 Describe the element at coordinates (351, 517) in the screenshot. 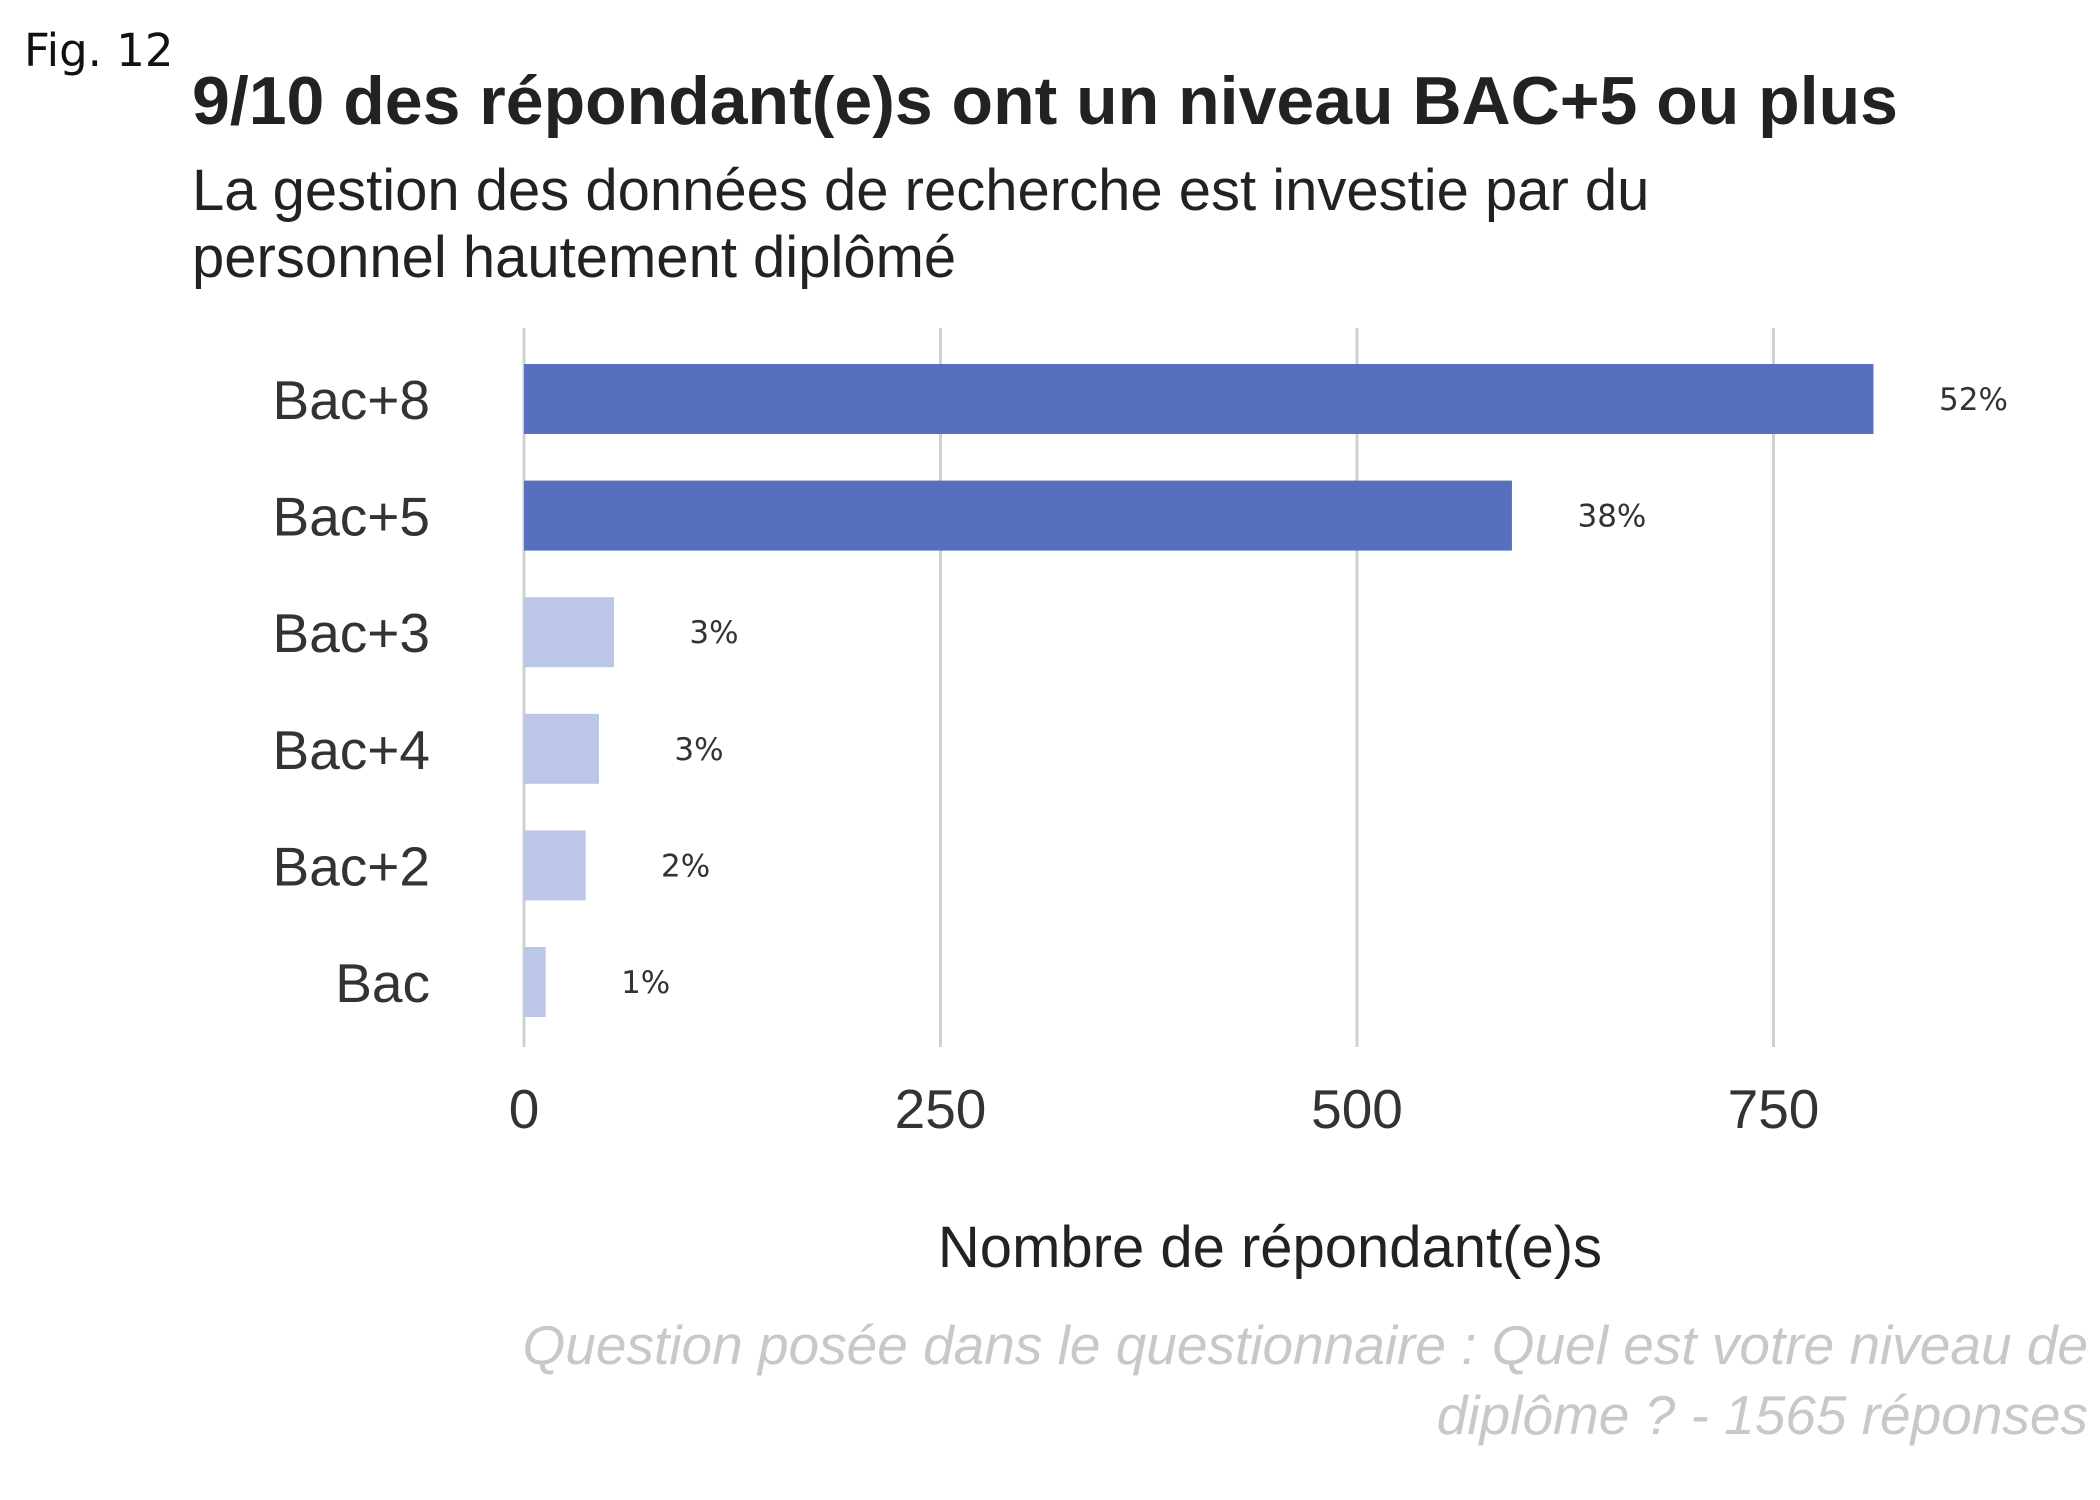

I see `category-label: Bac+5` at that location.